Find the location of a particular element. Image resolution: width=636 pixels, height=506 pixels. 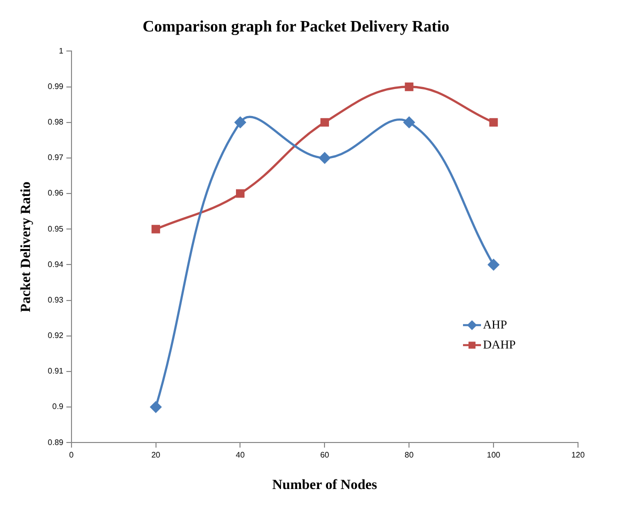

x-tick-label: 80 is located at coordinates (409, 455).